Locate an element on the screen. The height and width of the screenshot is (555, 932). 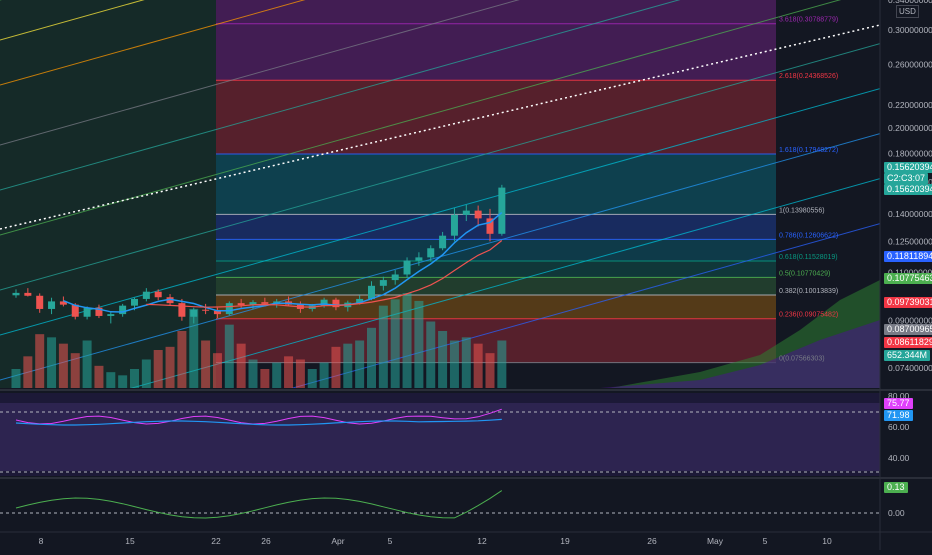
time-tick-label: 22 is located at coordinates (216, 541).